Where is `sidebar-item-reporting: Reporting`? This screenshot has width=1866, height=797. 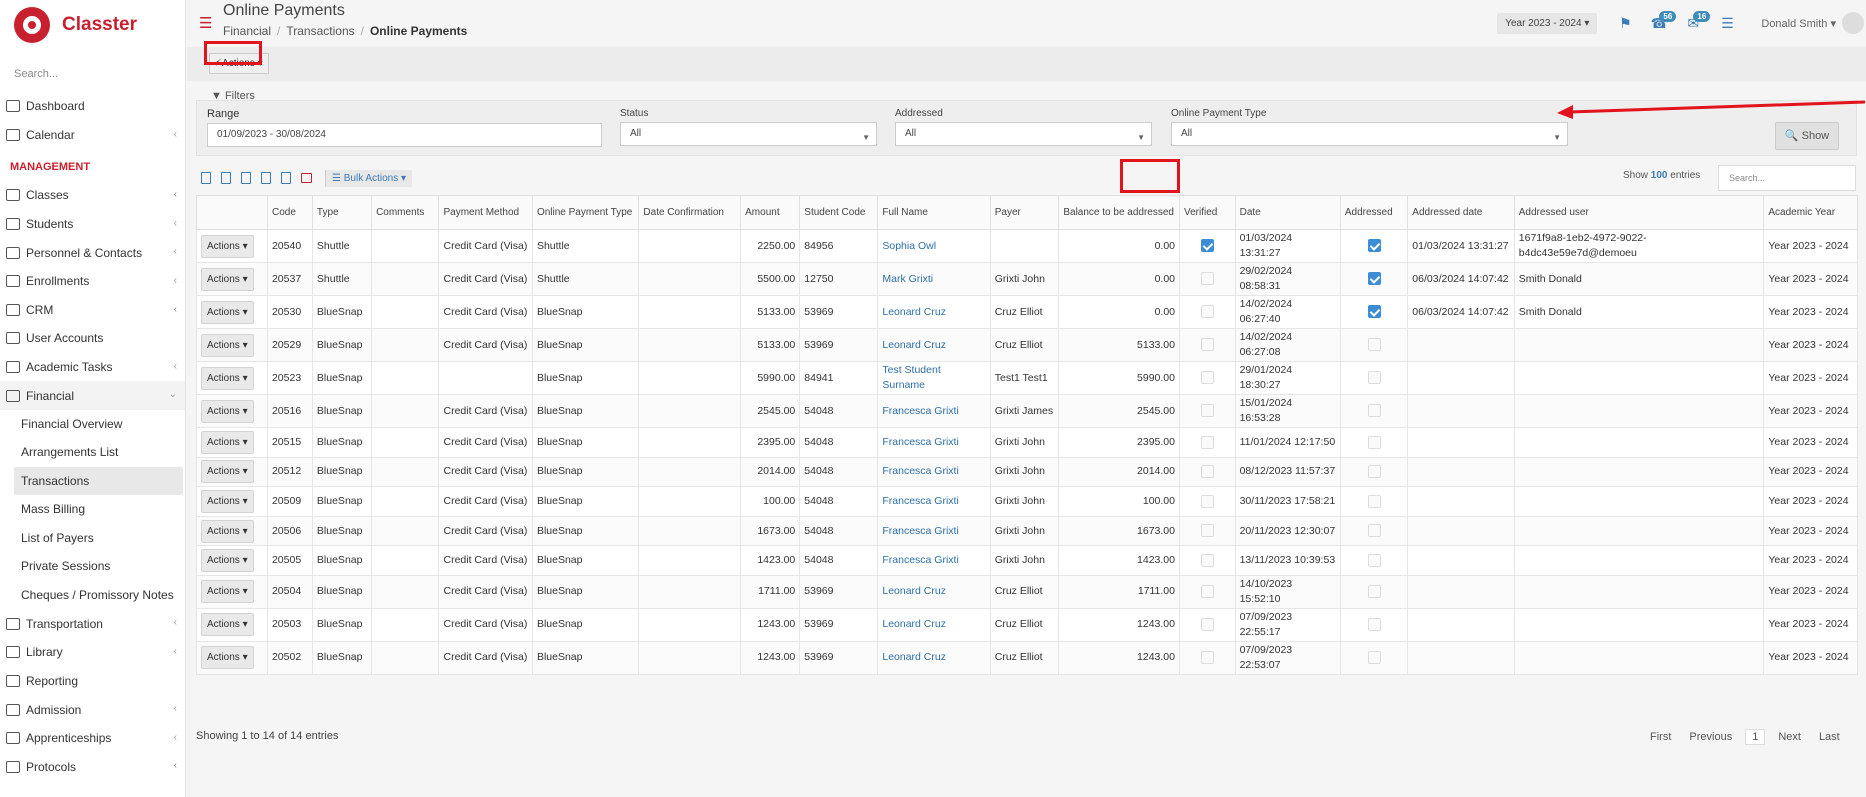 sidebar-item-reporting: Reporting is located at coordinates (92, 681).